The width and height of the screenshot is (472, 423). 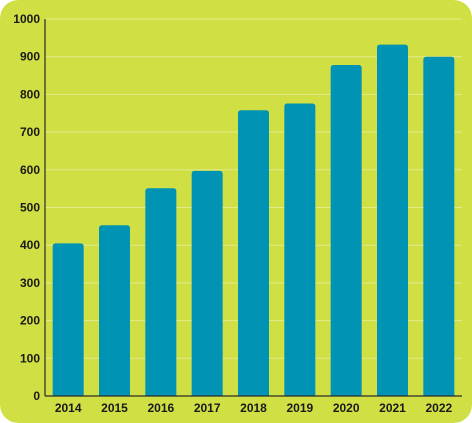 What do you see at coordinates (30, 283) in the screenshot?
I see `y-tick-label: 300` at bounding box center [30, 283].